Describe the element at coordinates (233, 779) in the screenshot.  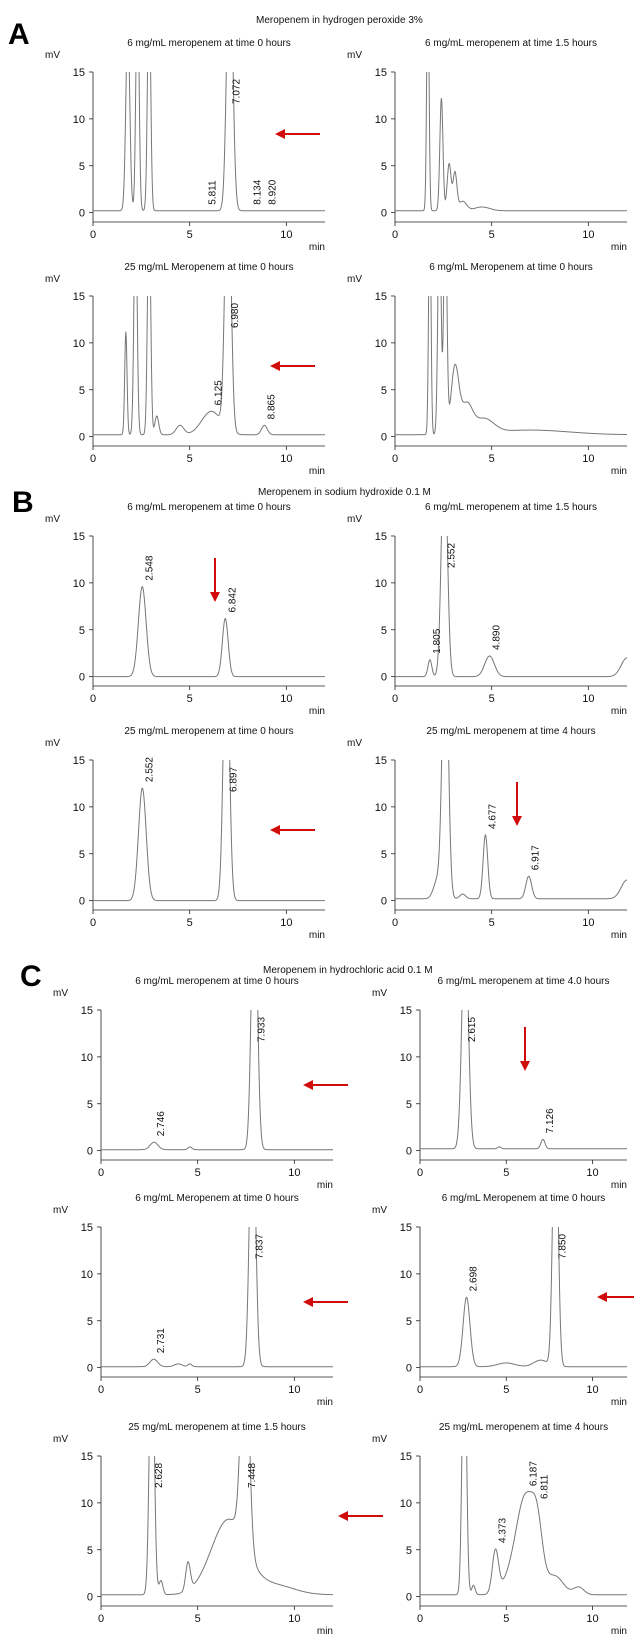
I see `peak-label: 6.897` at that location.